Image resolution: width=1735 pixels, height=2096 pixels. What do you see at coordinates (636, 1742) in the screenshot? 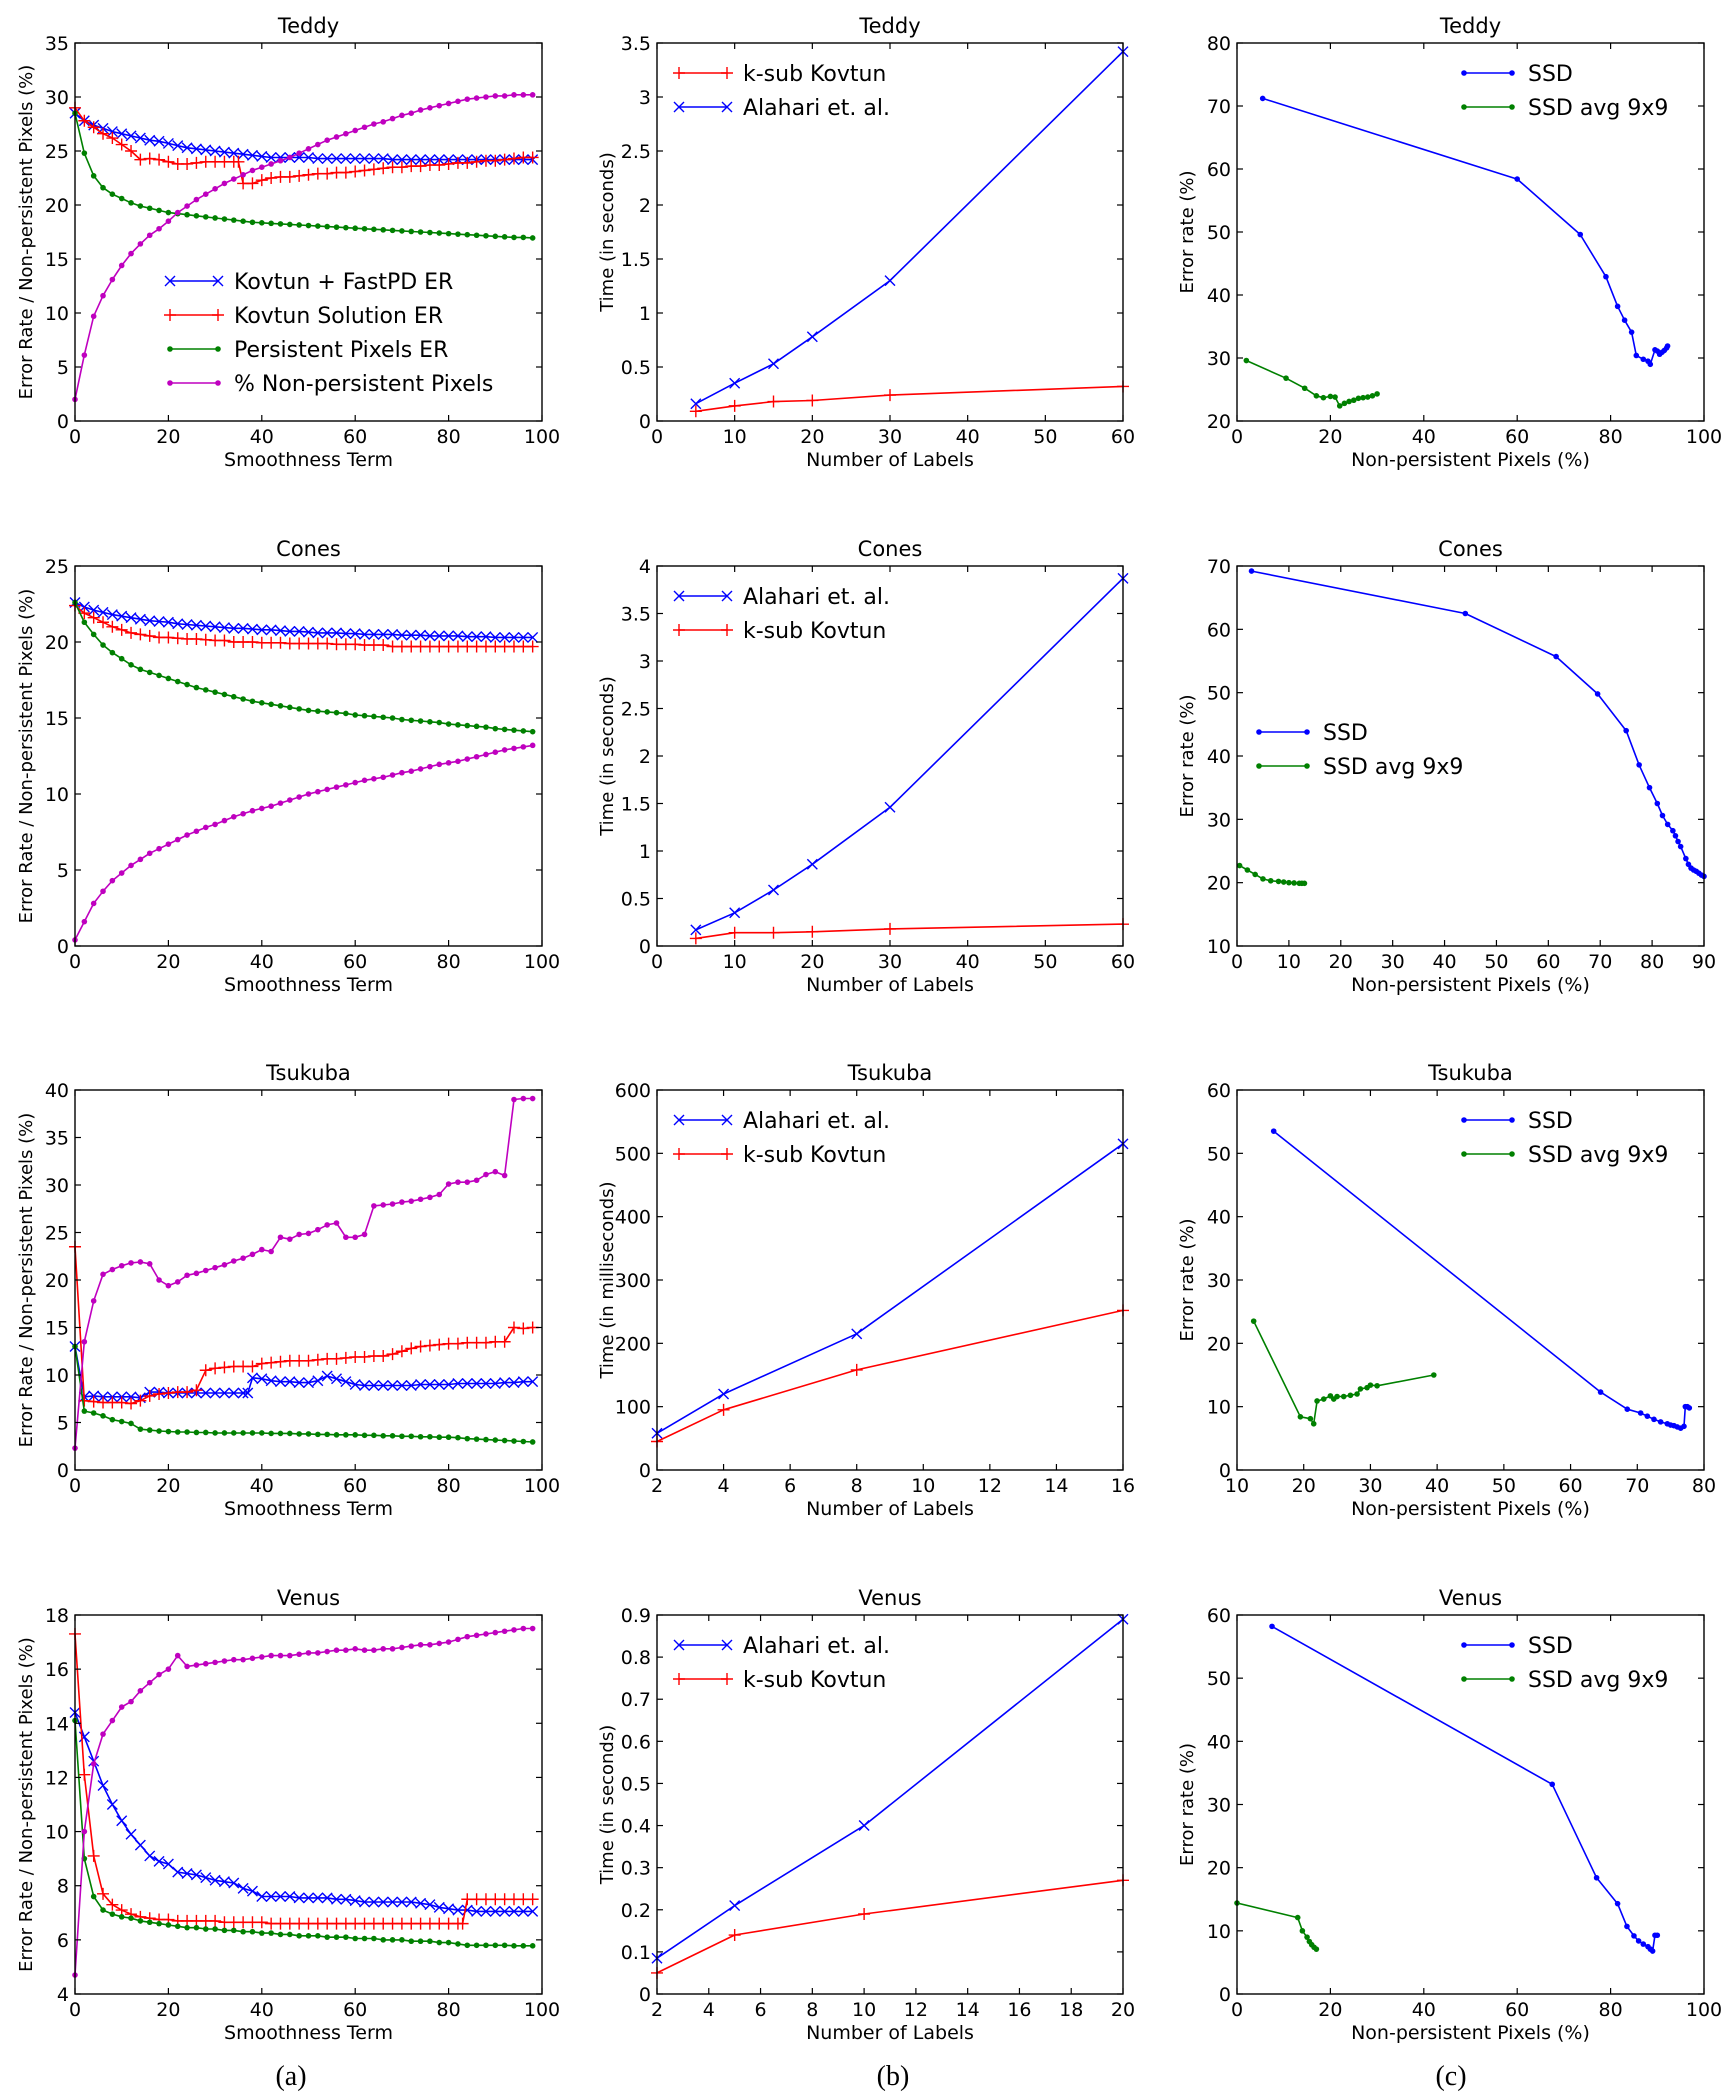
I see `chart-10-ytick-label: 0.6` at bounding box center [636, 1742].